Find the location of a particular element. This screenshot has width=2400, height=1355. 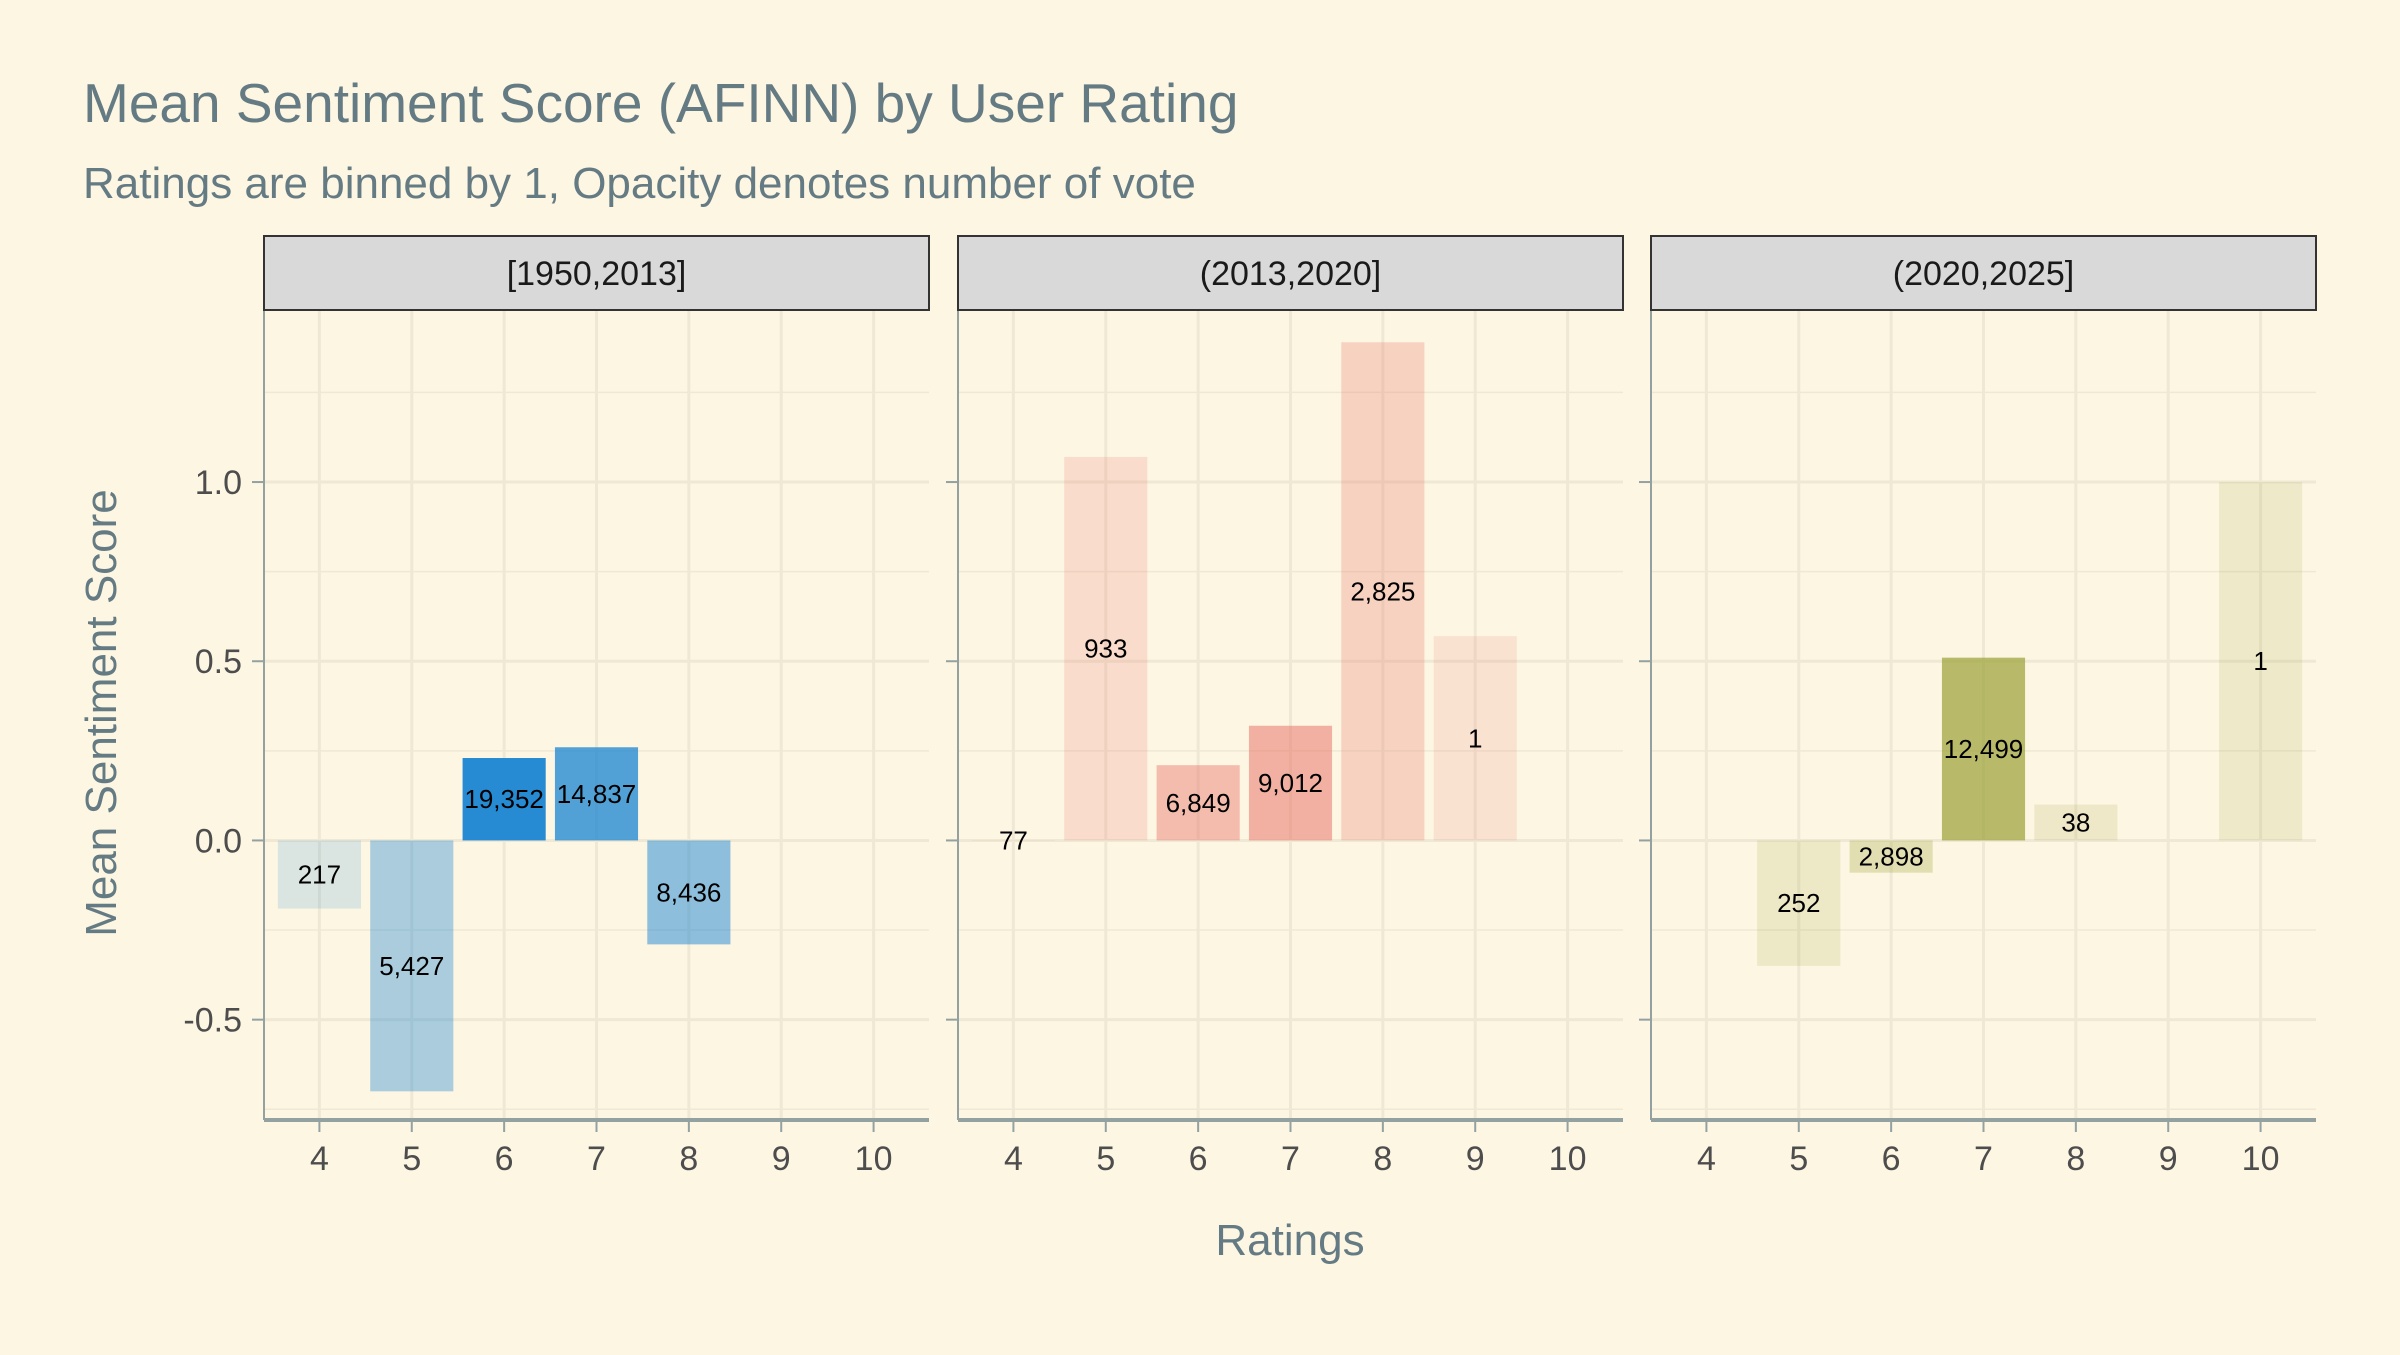

bar-count-label: 9,012 is located at coordinates (1290, 783).